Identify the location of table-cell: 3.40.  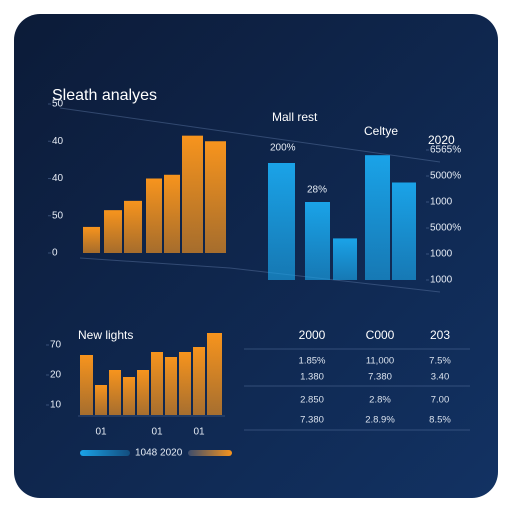
(440, 377).